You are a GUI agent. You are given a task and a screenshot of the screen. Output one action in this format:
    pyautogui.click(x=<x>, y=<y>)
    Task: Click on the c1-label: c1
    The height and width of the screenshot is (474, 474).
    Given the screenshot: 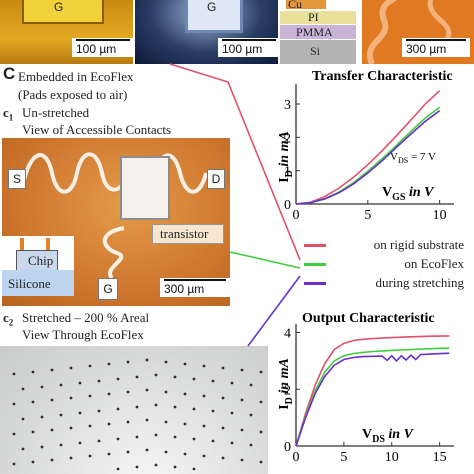 What is the action you would take?
    pyautogui.click(x=8, y=114)
    